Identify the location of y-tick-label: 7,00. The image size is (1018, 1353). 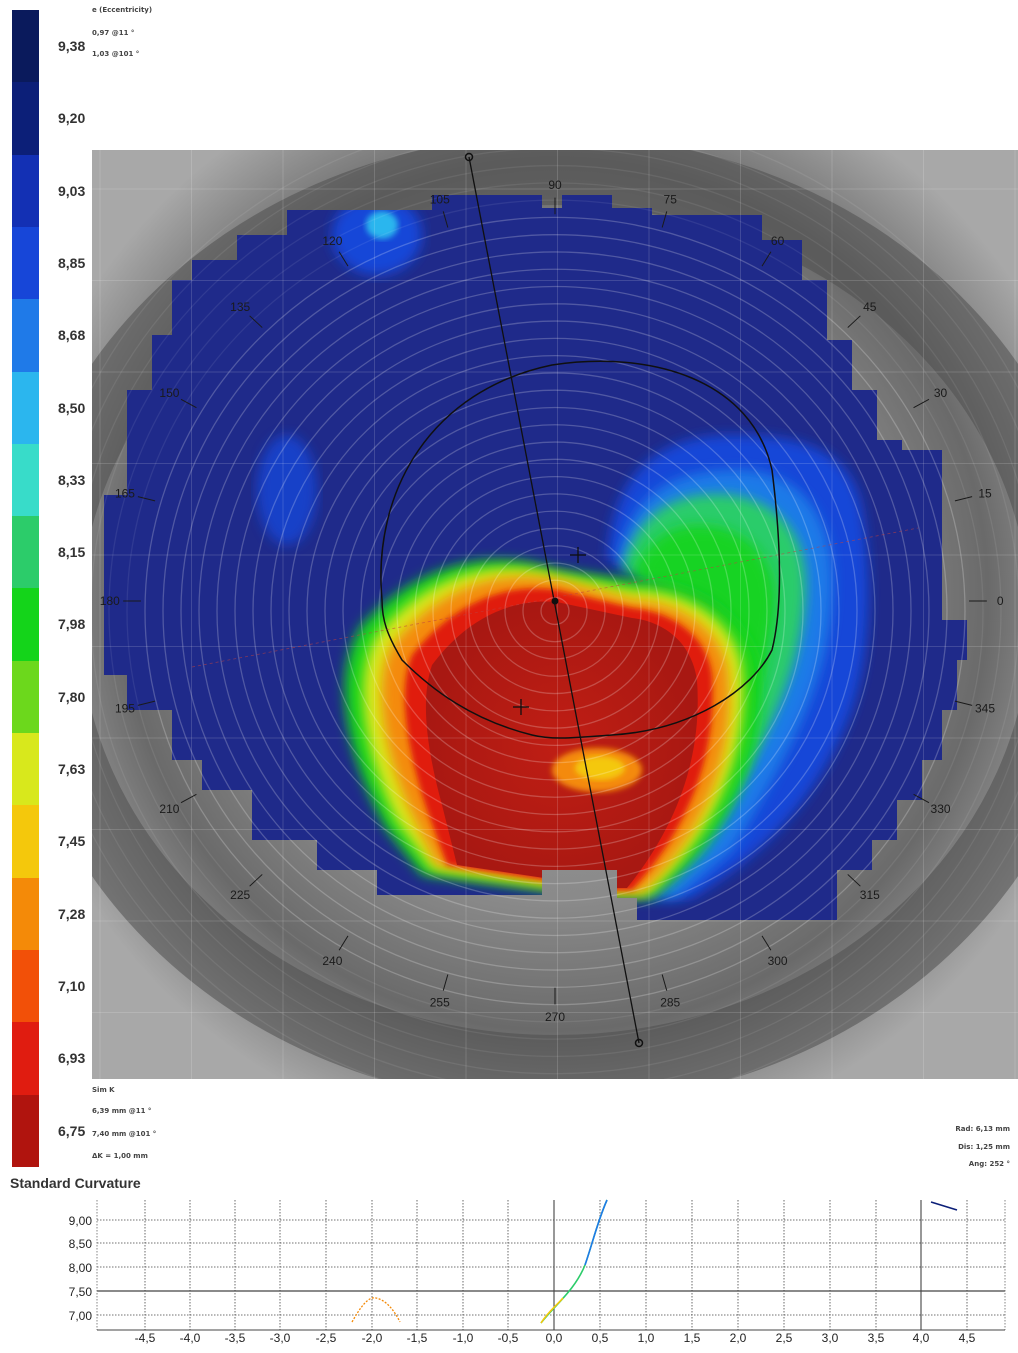
(81, 1316).